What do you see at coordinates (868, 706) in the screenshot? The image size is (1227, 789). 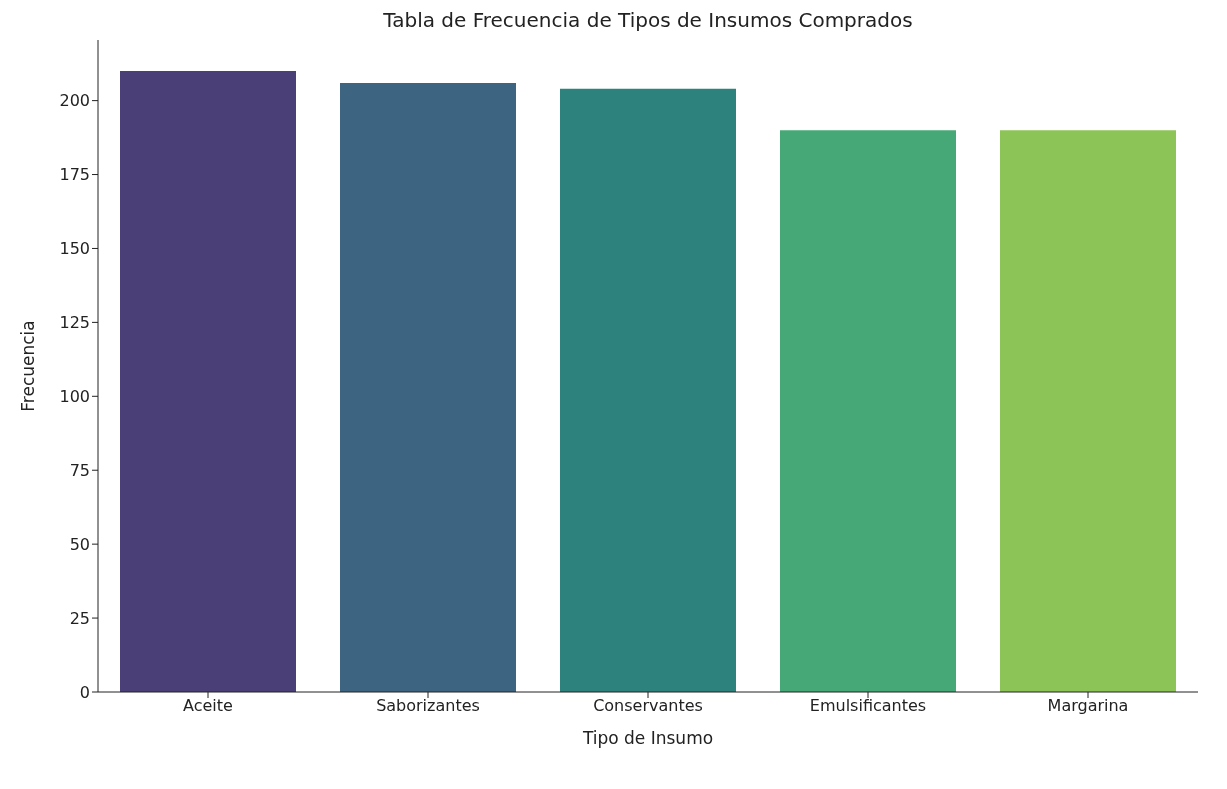 I see `x-tick-label: Emulsificantes` at bounding box center [868, 706].